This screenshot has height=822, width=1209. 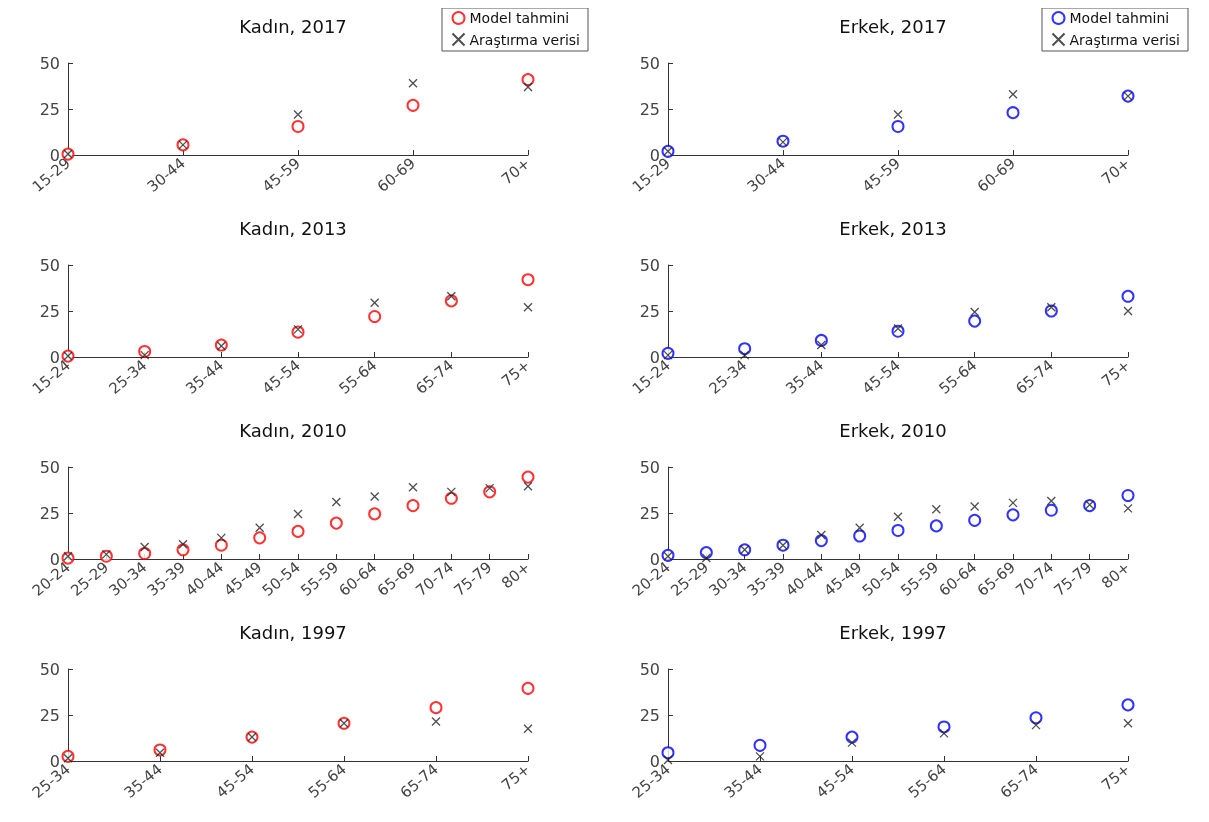 What do you see at coordinates (893, 228) in the screenshot?
I see `chart-title: Erkek, 2013` at bounding box center [893, 228].